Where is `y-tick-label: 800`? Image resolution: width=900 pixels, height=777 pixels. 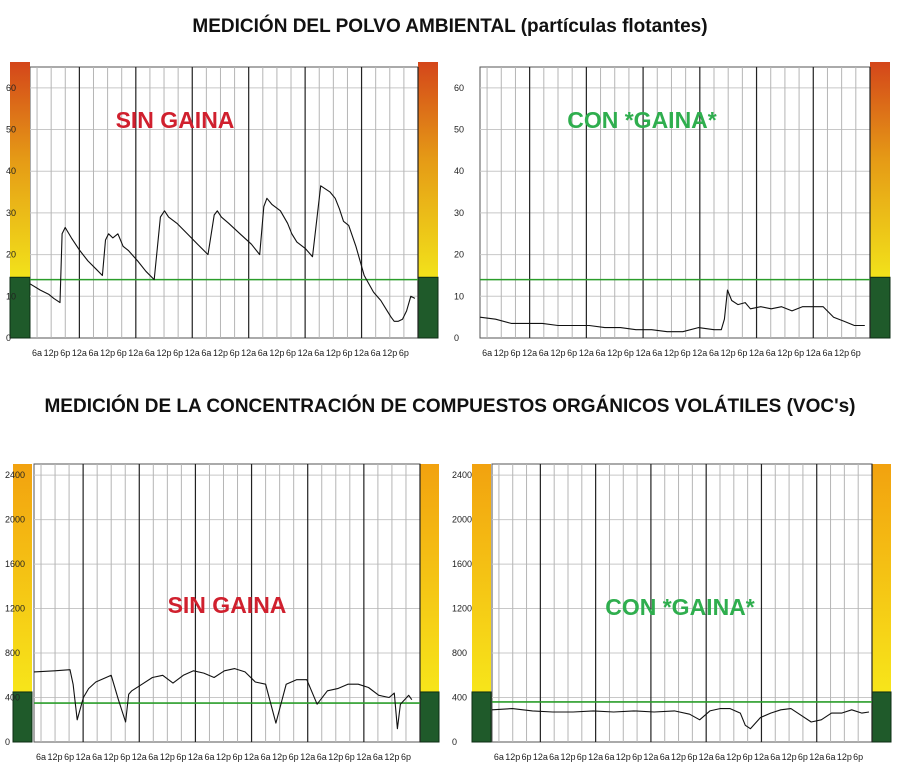
y-tick-label: 800 is located at coordinates (12, 653).